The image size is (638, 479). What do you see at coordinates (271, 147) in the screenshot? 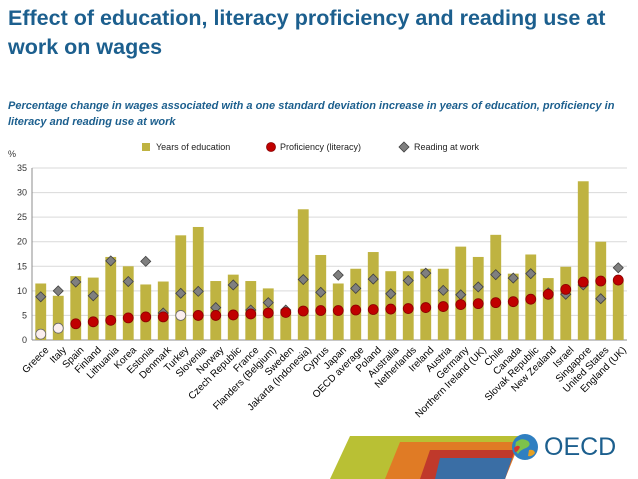
I see `legend-swatch-dot` at bounding box center [271, 147].